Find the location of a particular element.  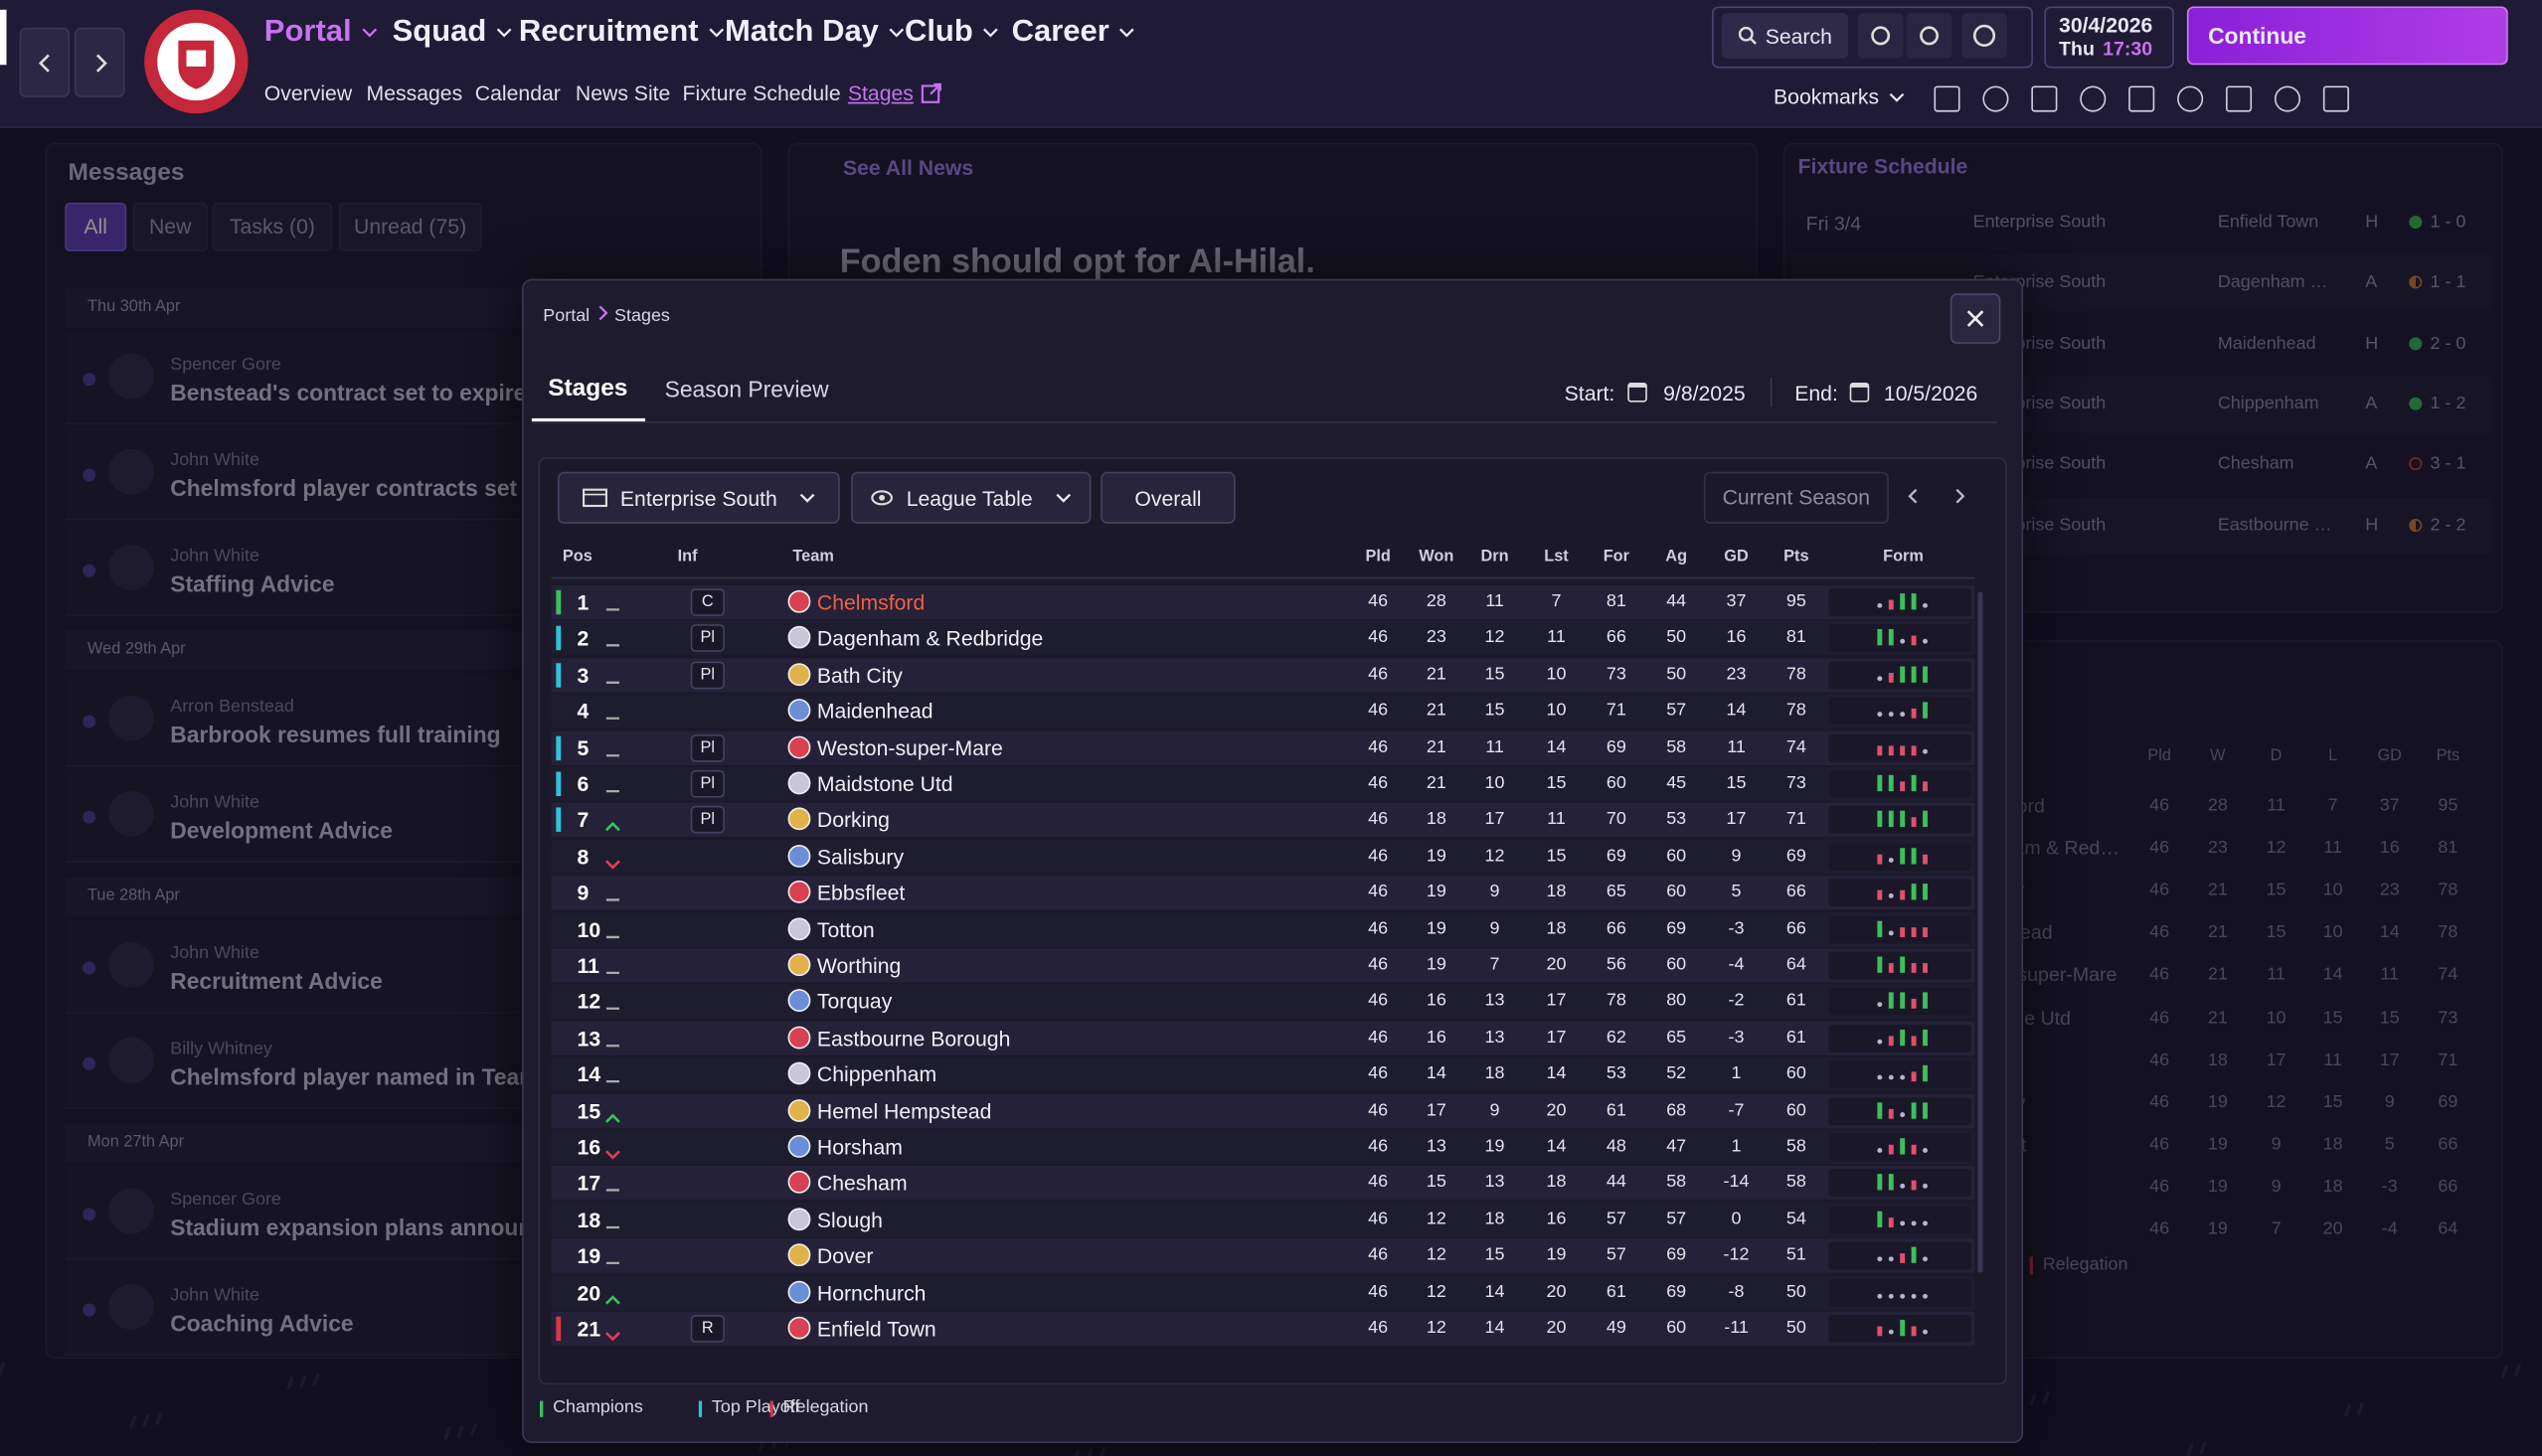

team-name: Hornchurch is located at coordinates (871, 1292).